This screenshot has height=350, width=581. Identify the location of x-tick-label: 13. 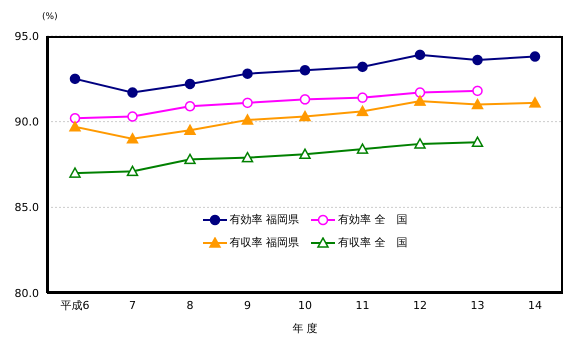
(477, 305).